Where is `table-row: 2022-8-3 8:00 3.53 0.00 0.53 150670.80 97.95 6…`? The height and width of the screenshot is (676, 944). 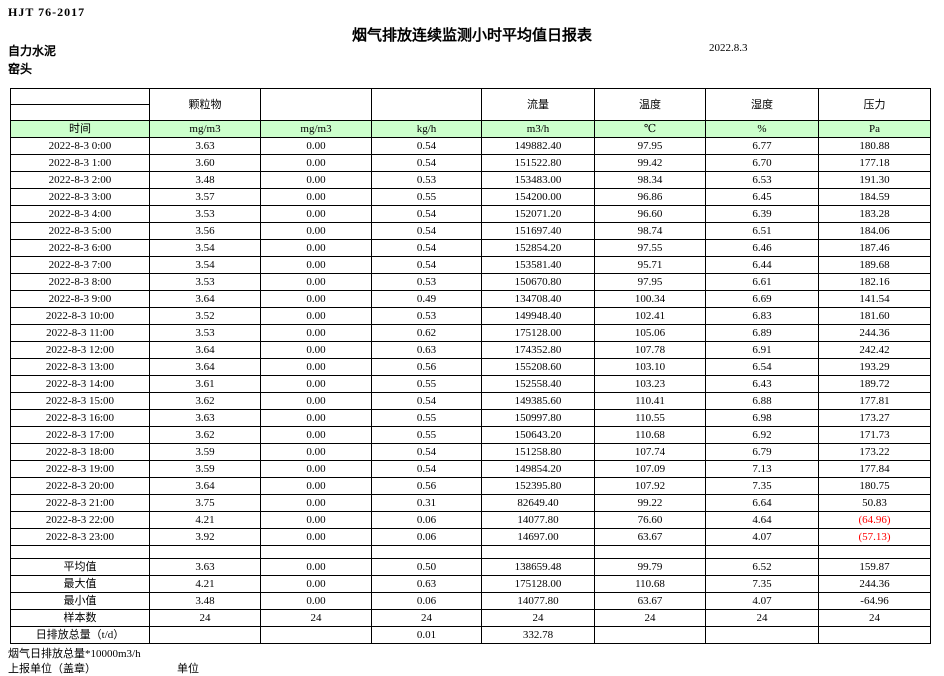 table-row: 2022-8-3 8:00 3.53 0.00 0.53 150670.80 97.95 6… is located at coordinates (470, 282).